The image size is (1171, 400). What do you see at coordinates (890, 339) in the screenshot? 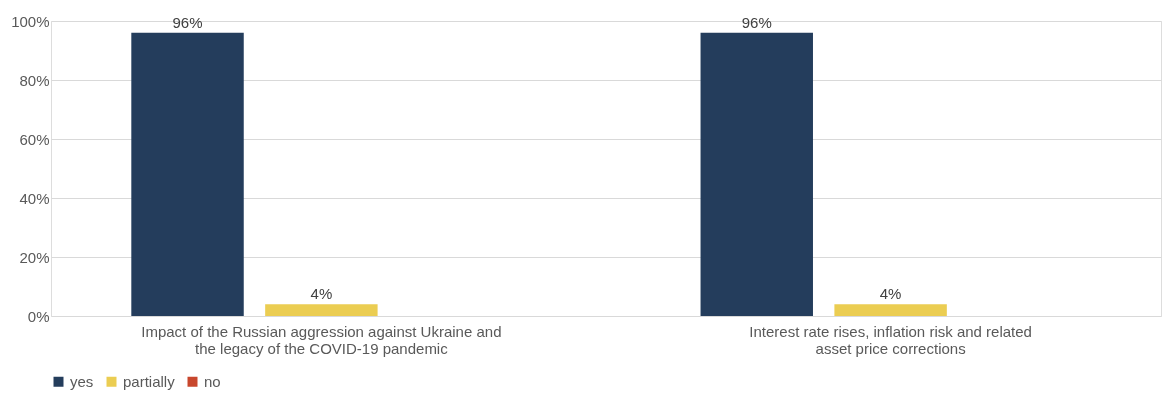
I see `x-tick-label: Interest rate rises, inflation risk and related asset price corrections` at bounding box center [890, 339].